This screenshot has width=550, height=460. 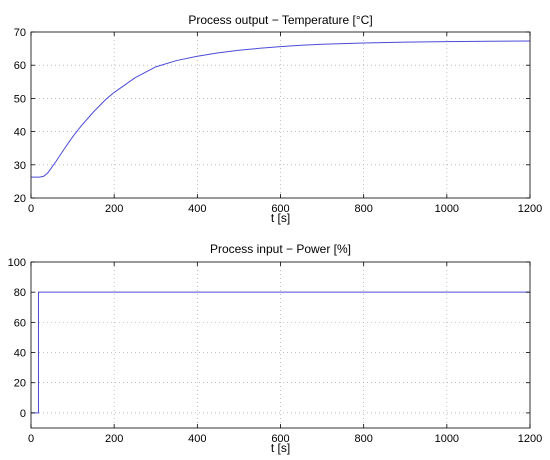 I want to click on y-tick-label: 70, so click(x=20, y=33).